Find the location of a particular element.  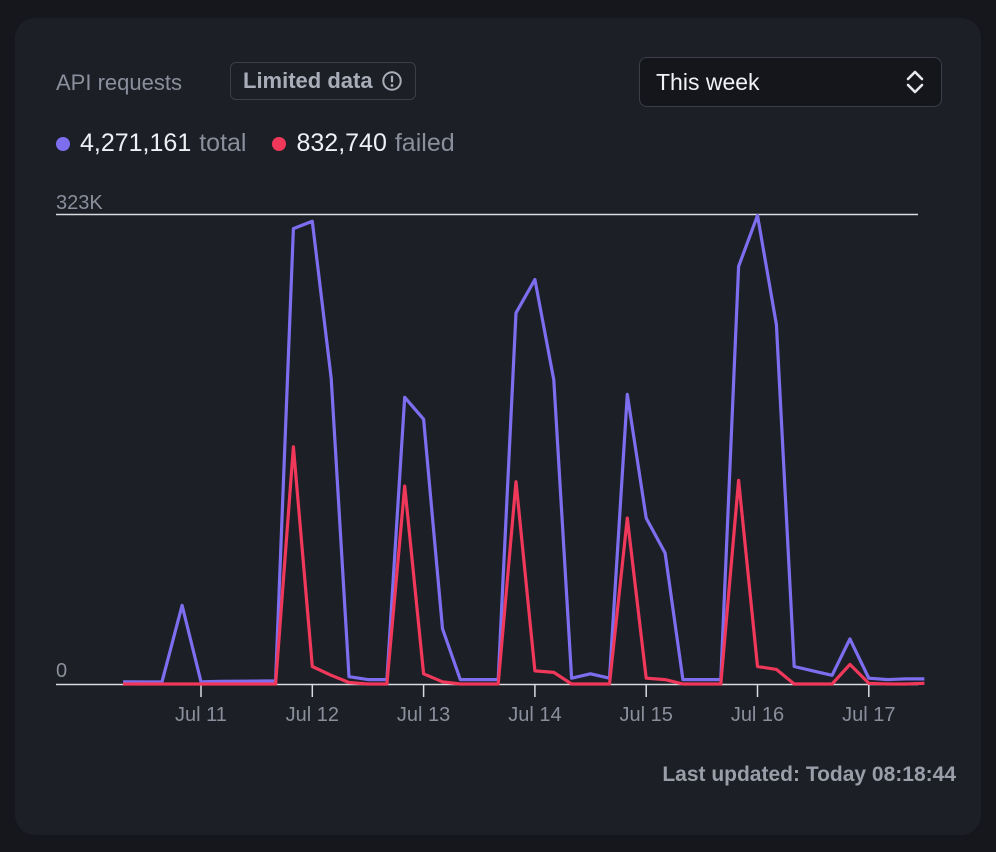

legend-total-dot is located at coordinates (63, 143).